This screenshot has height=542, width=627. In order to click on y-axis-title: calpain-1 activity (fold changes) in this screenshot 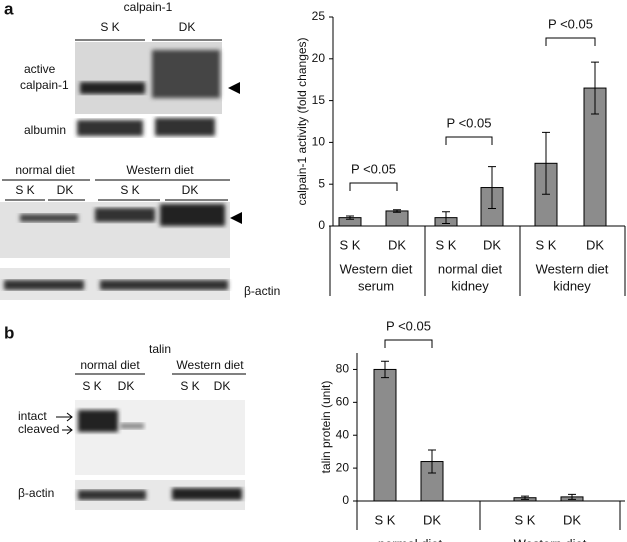, I will do `click(302, 121)`.